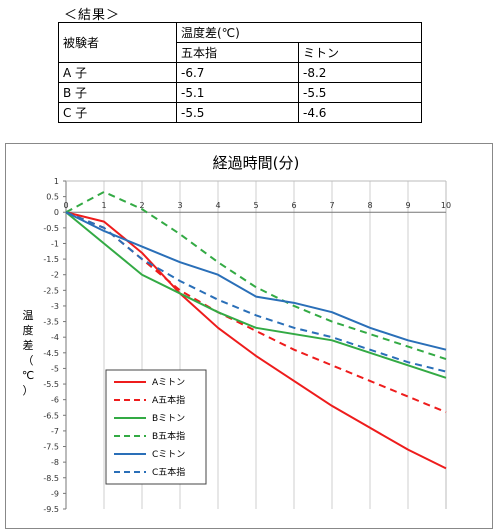 The height and width of the screenshot is (531, 496). Describe the element at coordinates (117, 92) in the screenshot. I see `cell-subject: B 子` at that location.